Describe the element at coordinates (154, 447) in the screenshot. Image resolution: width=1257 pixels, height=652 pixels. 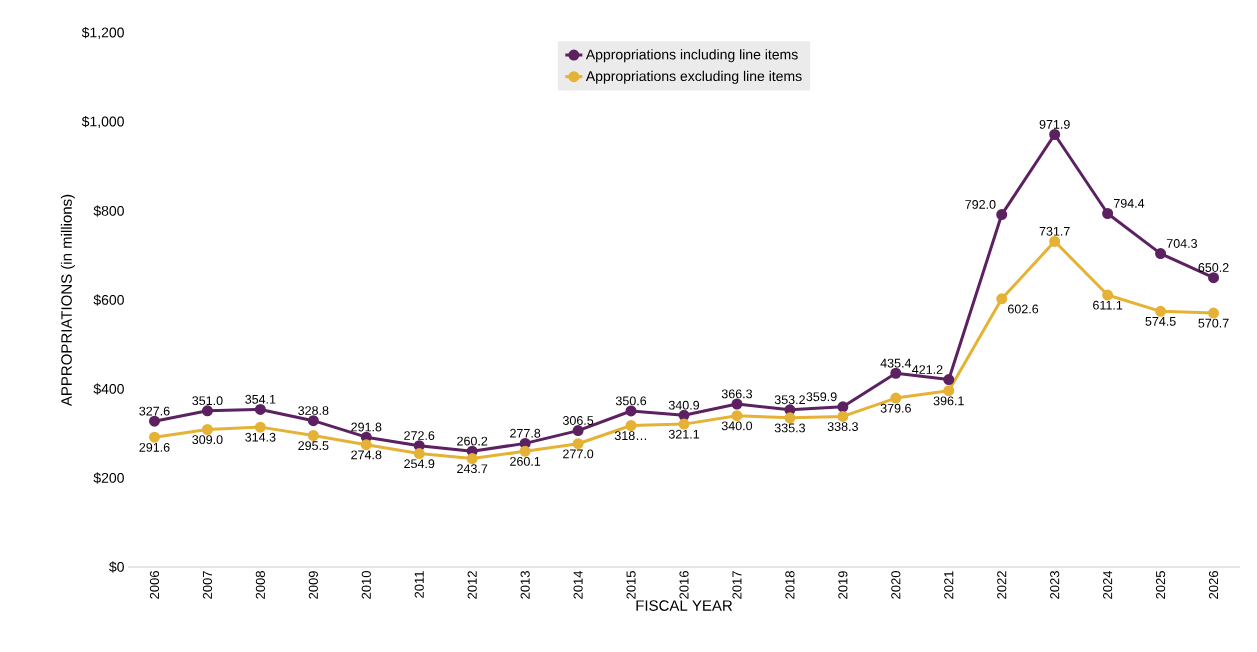
I see `data-label: 291.6` at that location.